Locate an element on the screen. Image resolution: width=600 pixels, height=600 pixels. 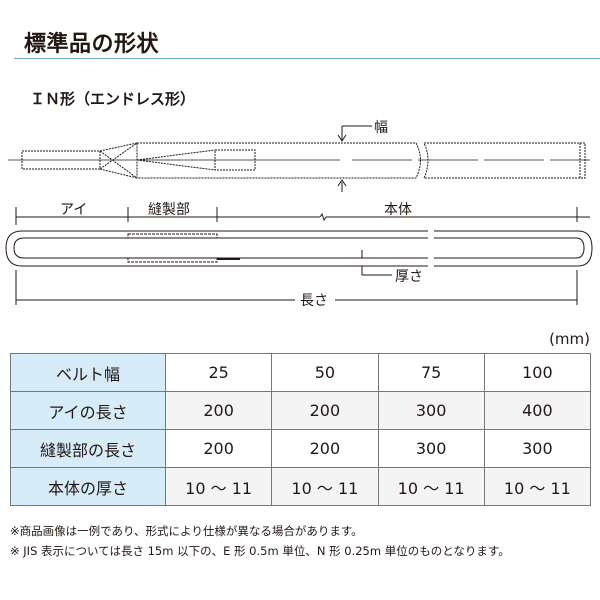
row-header: アイの長さ is located at coordinates (88, 410).